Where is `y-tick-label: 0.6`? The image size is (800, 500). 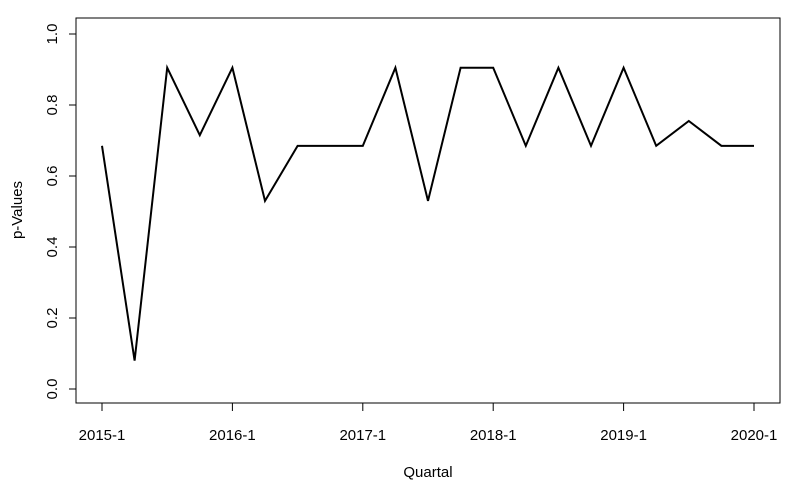 y-tick-label: 0.6 is located at coordinates (52, 176).